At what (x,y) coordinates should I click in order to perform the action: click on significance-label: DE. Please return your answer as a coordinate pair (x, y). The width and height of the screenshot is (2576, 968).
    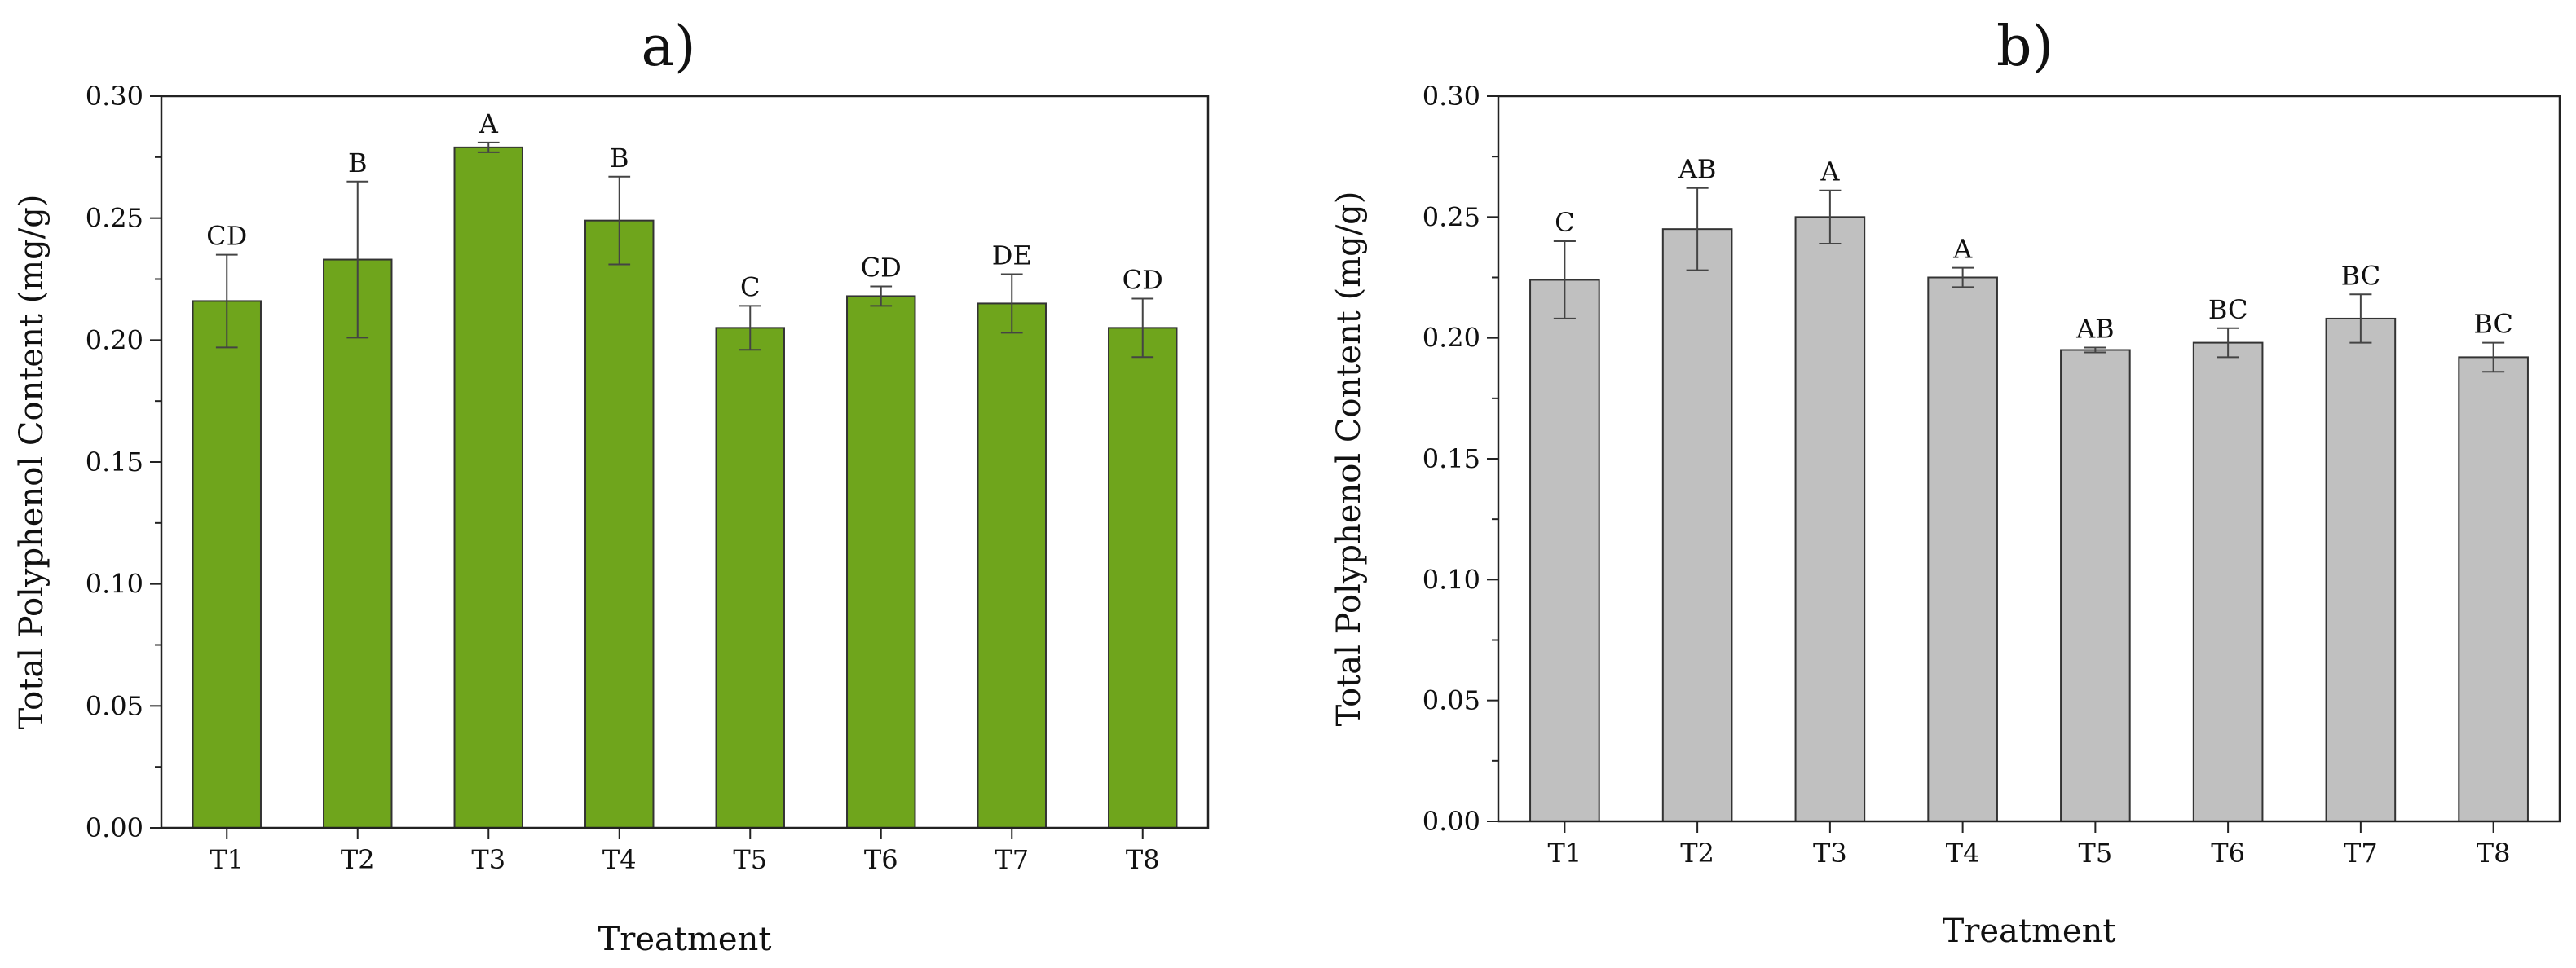
    Looking at the image, I should click on (1012, 255).